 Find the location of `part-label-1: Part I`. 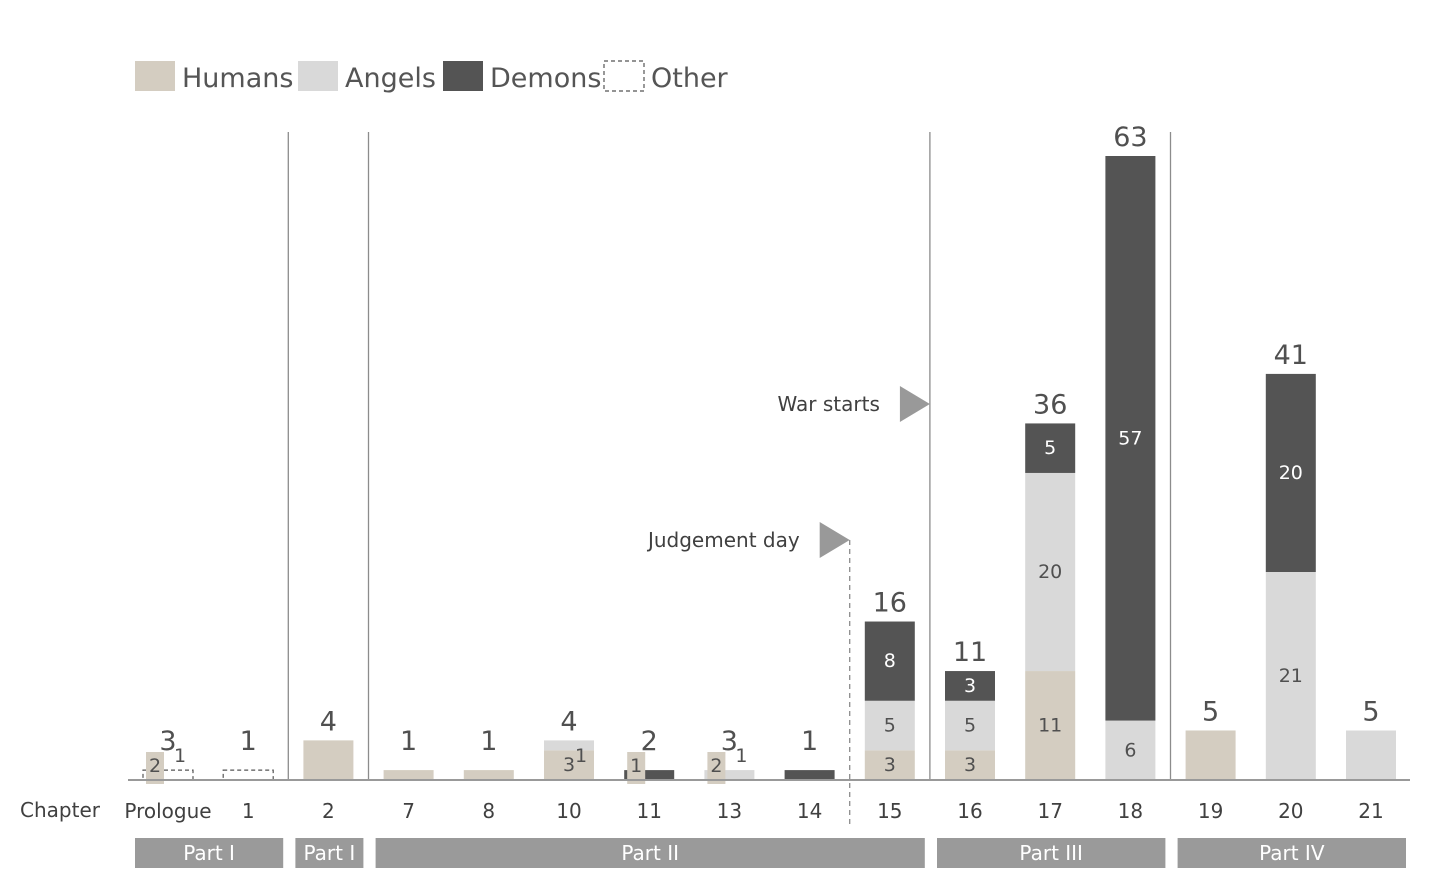

part-label-1: Part I is located at coordinates (209, 853).